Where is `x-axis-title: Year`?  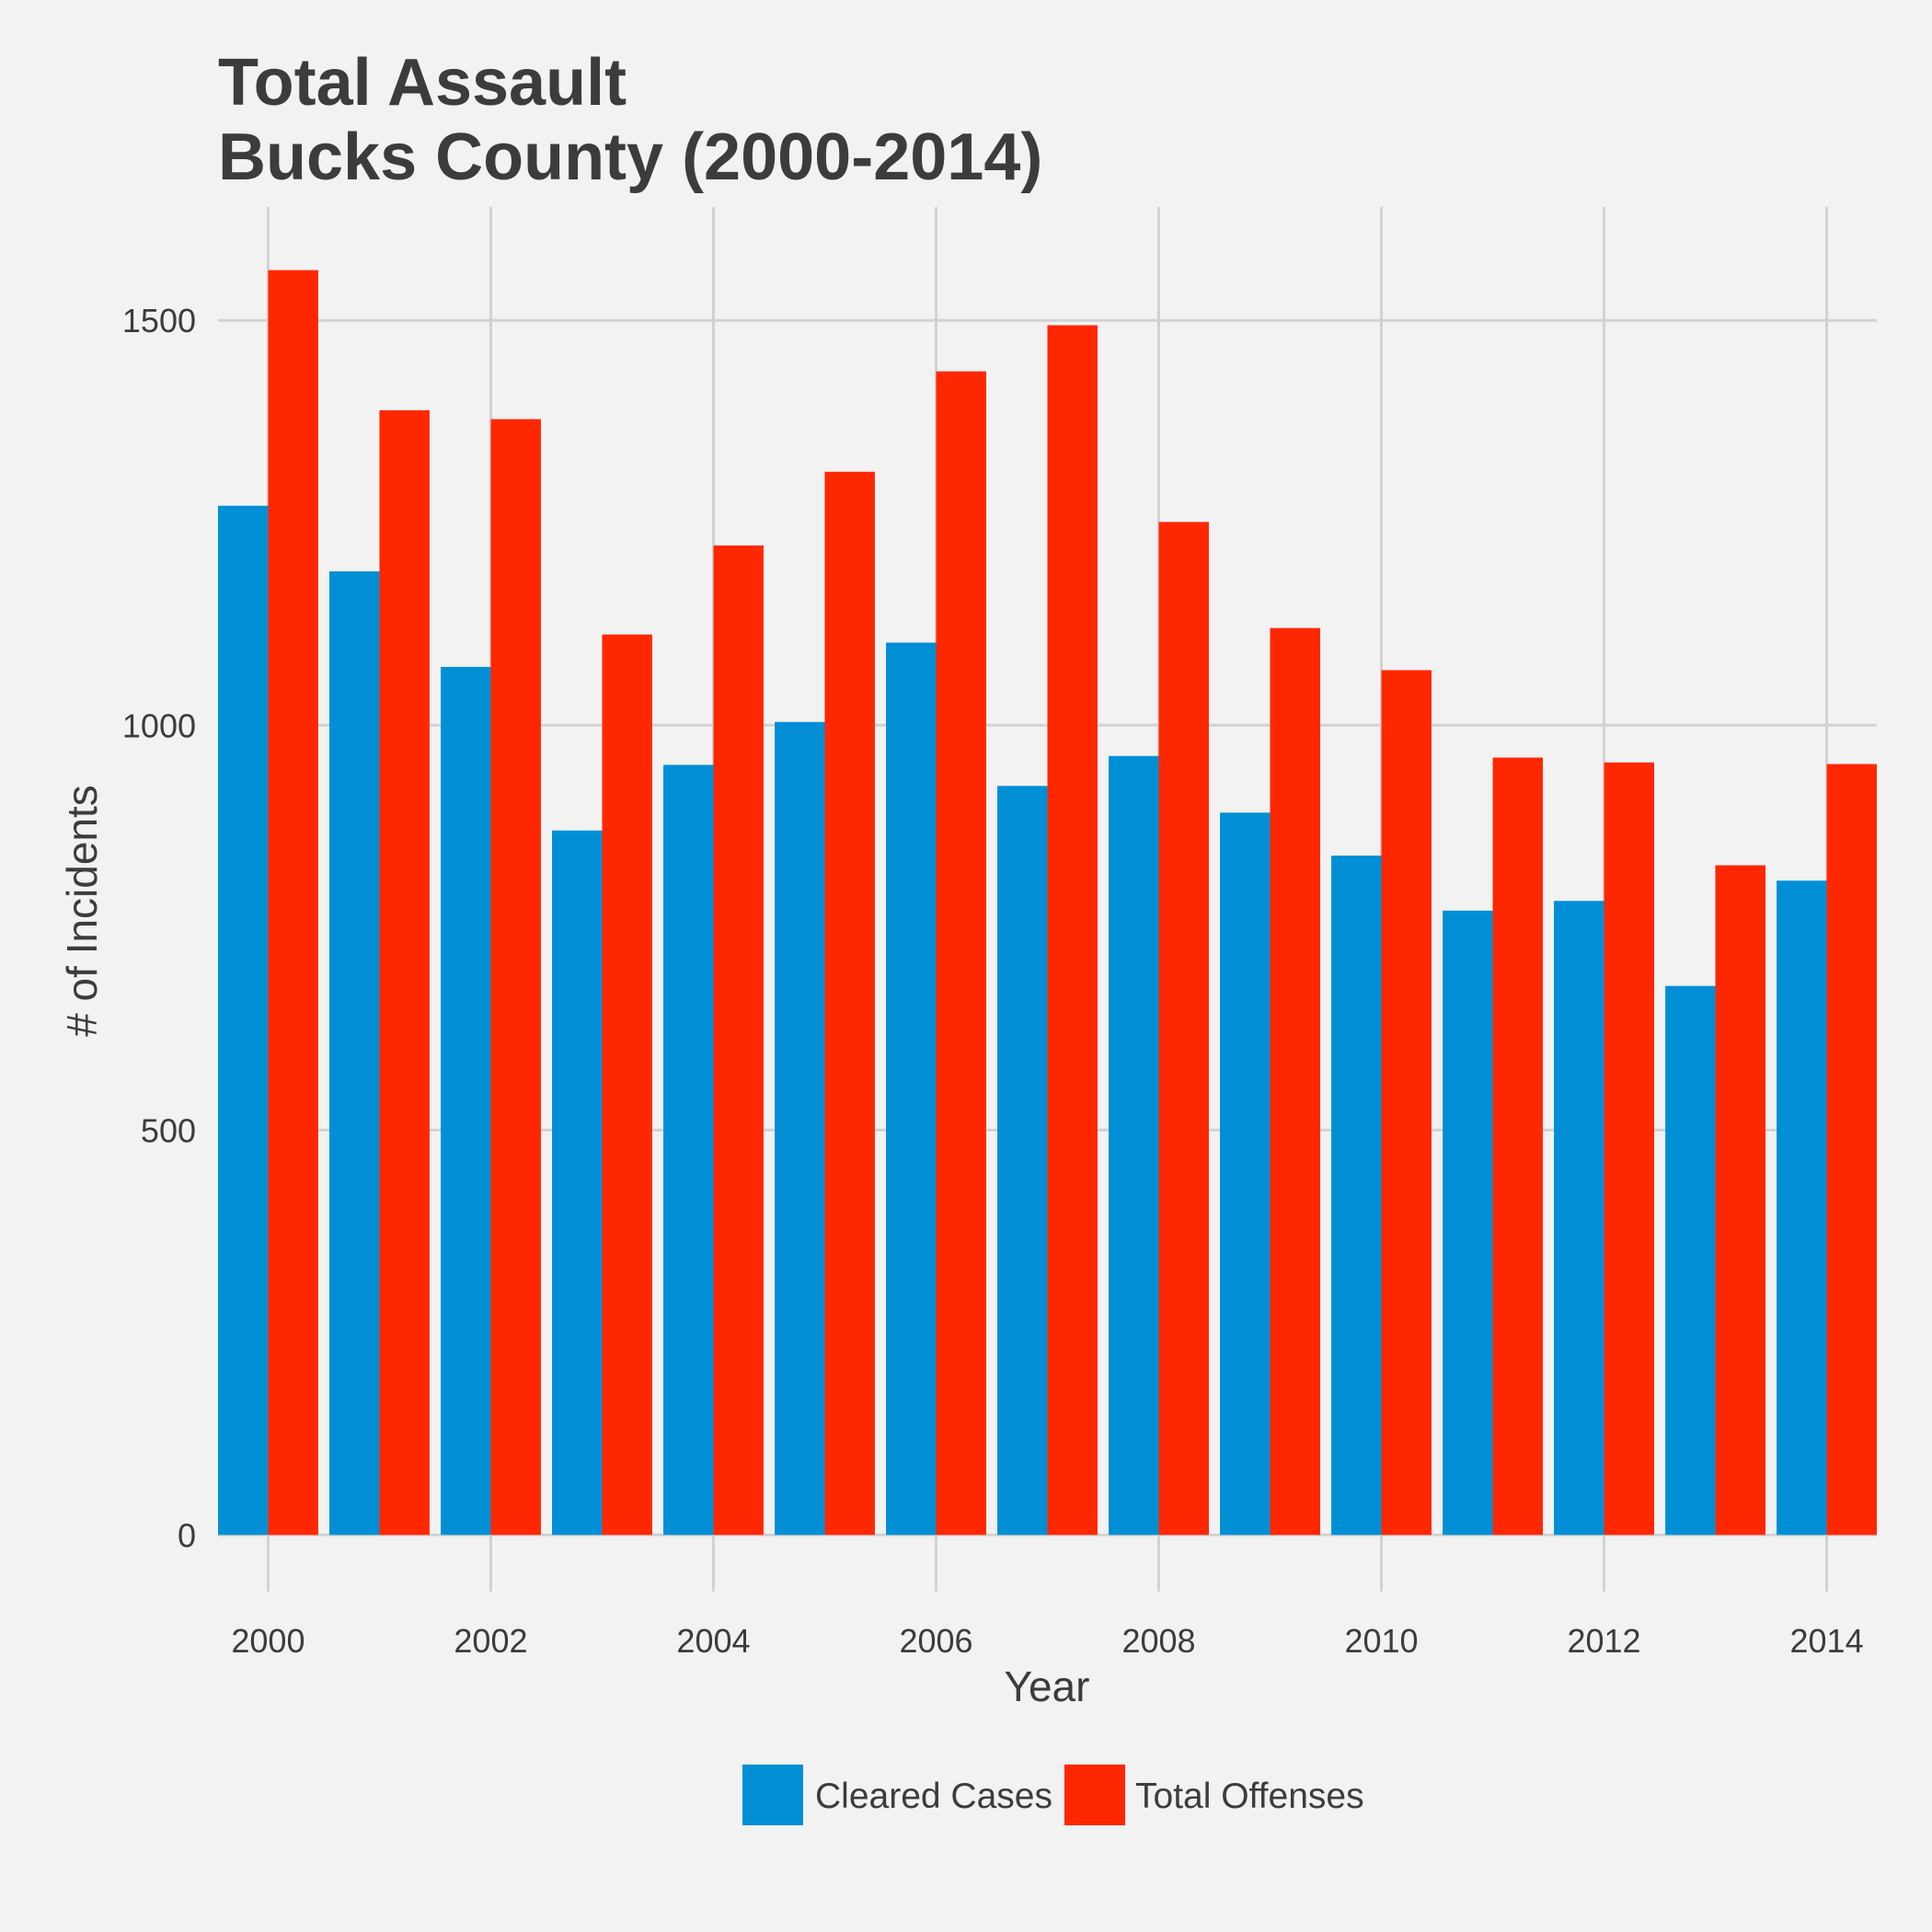 x-axis-title: Year is located at coordinates (1047, 1686).